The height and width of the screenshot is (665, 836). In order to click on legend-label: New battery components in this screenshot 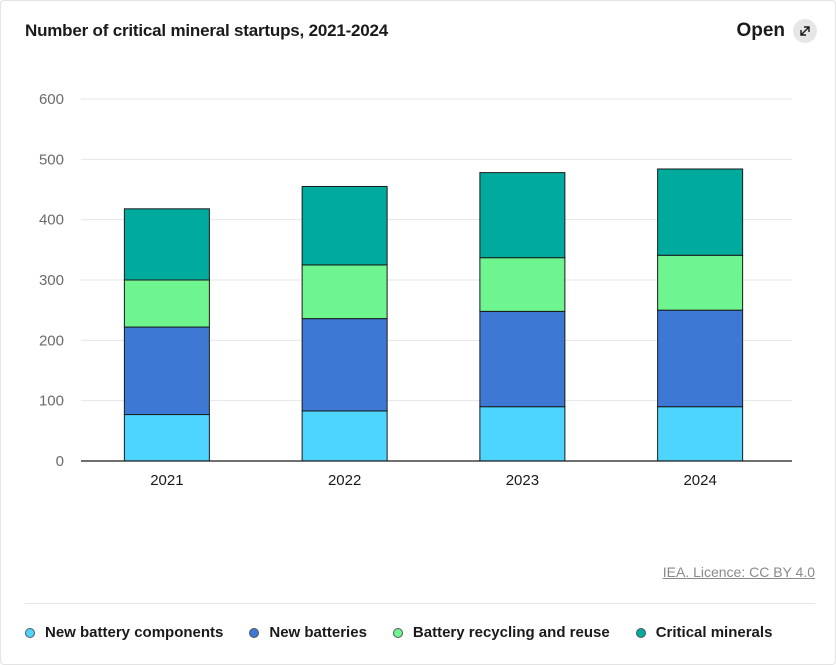, I will do `click(134, 632)`.